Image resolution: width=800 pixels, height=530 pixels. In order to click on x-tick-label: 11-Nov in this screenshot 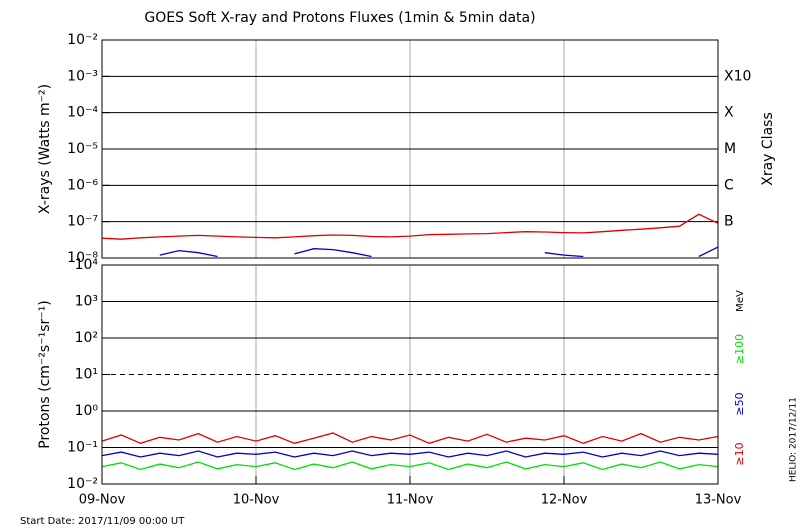, I will do `click(410, 500)`.